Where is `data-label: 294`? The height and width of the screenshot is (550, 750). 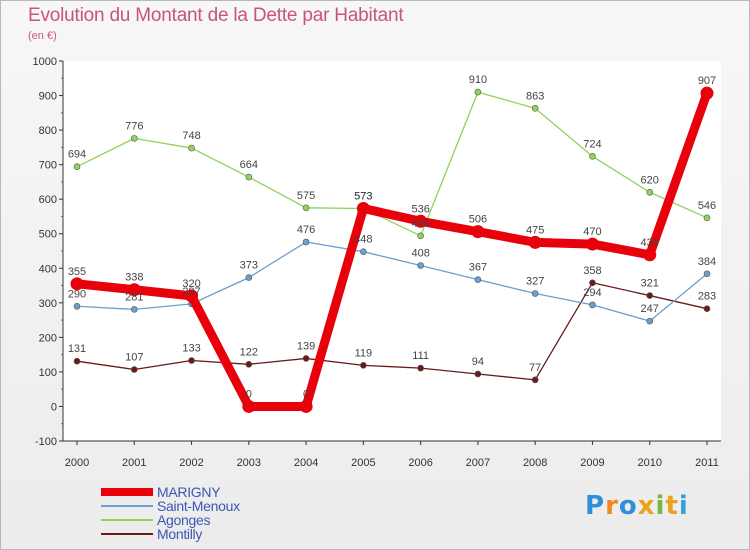
data-label: 294 is located at coordinates (592, 293).